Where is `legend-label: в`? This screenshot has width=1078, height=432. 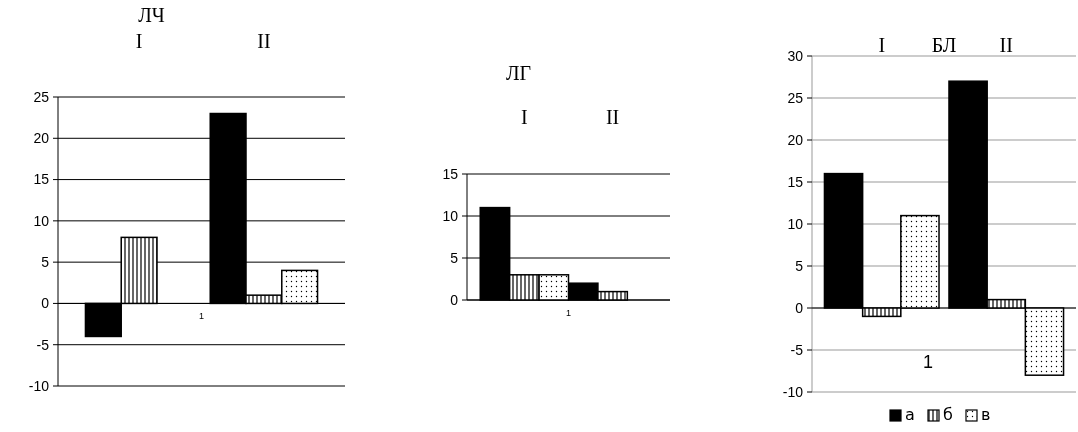
legend-label: в is located at coordinates (986, 414).